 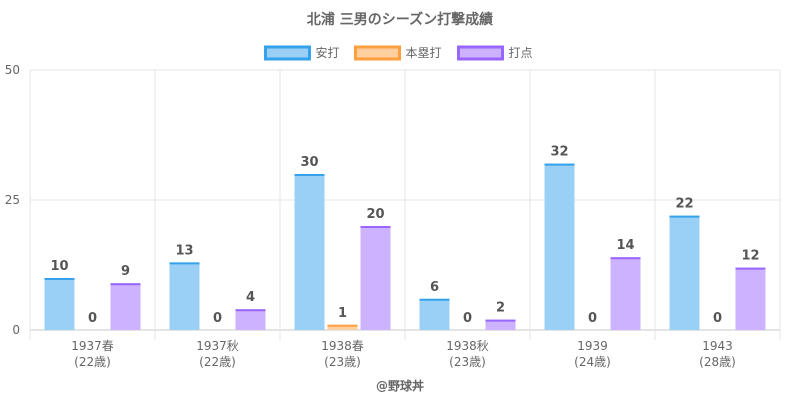 I want to click on data-label: 6, so click(x=434, y=287).